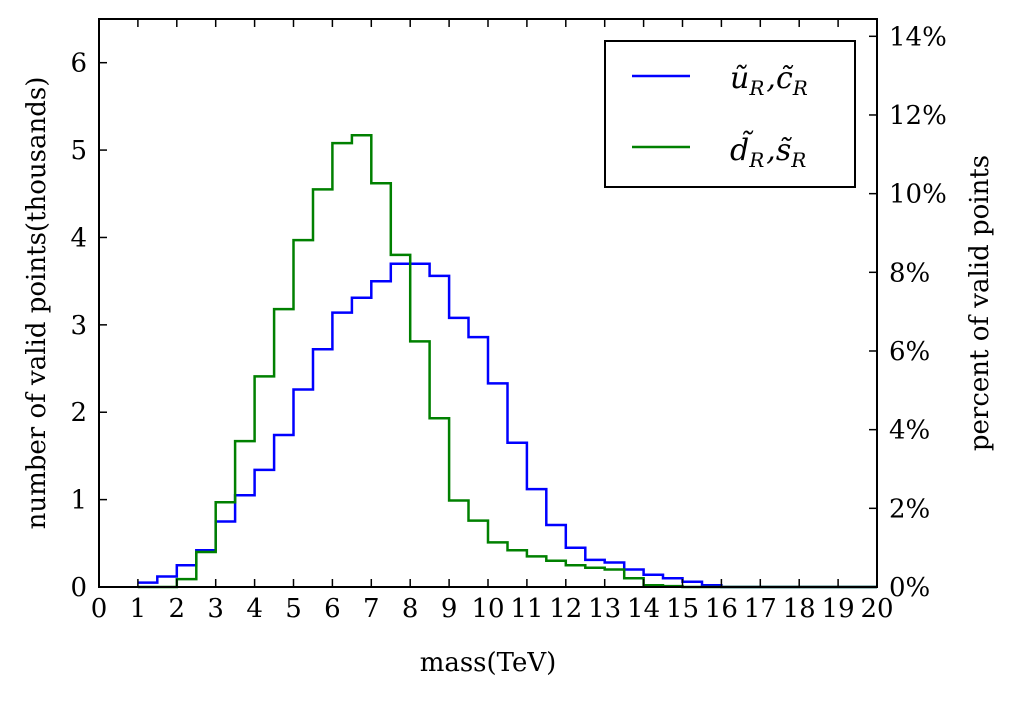  I want to click on legend-box, so click(730, 114).